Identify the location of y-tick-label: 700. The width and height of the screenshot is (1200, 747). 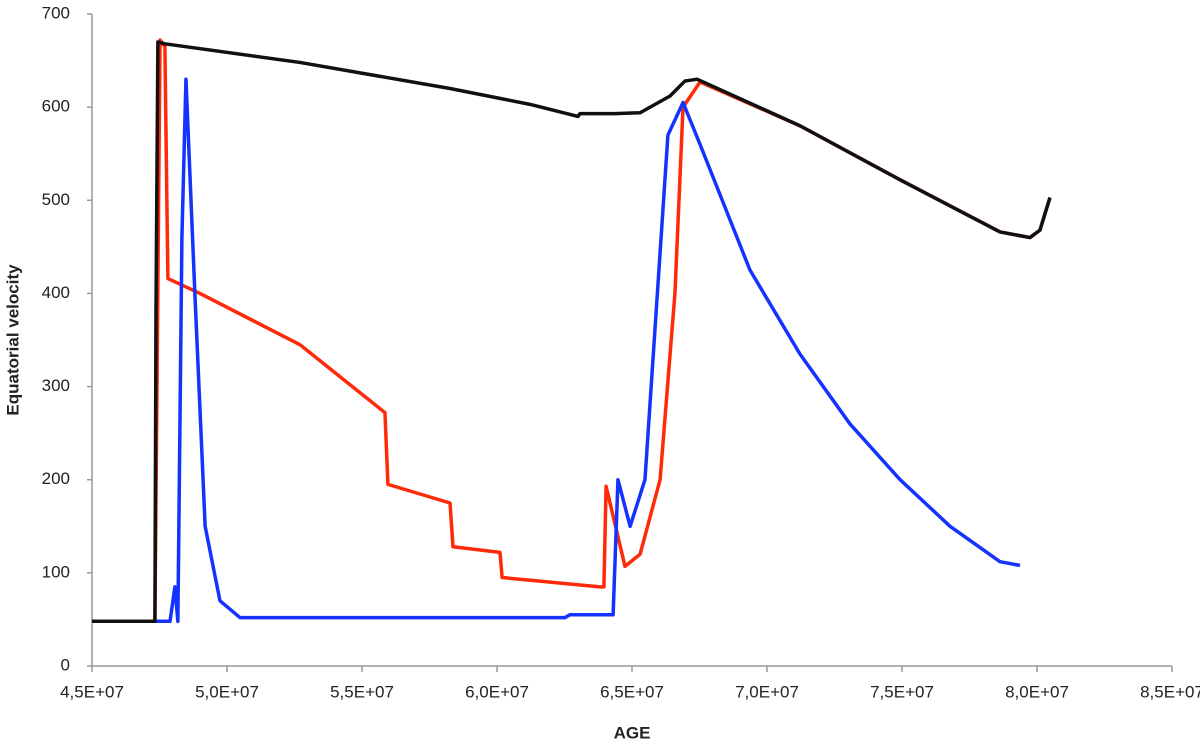
(56, 12).